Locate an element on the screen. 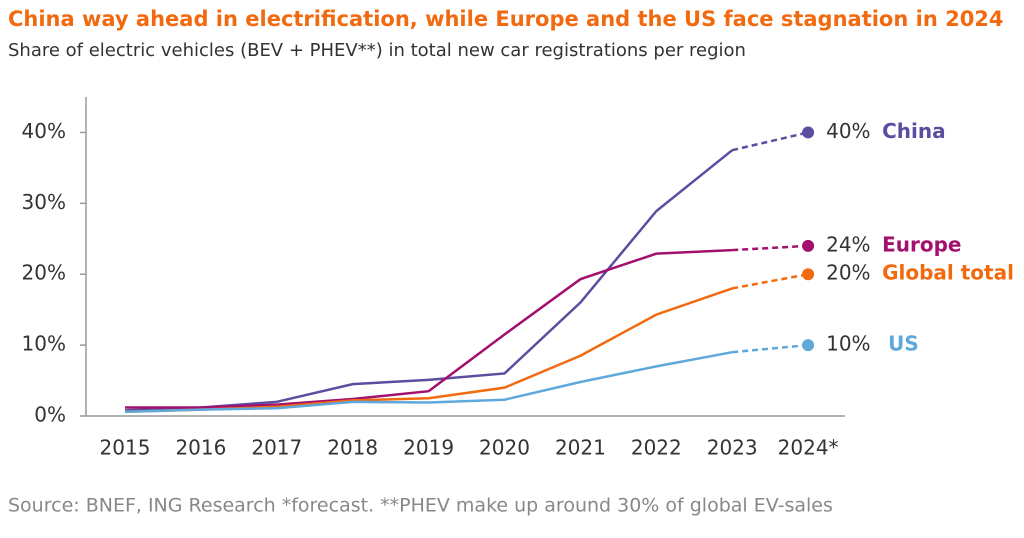 Image resolution: width=1024 pixels, height=538 pixels. series-label: Europe is located at coordinates (921, 244).